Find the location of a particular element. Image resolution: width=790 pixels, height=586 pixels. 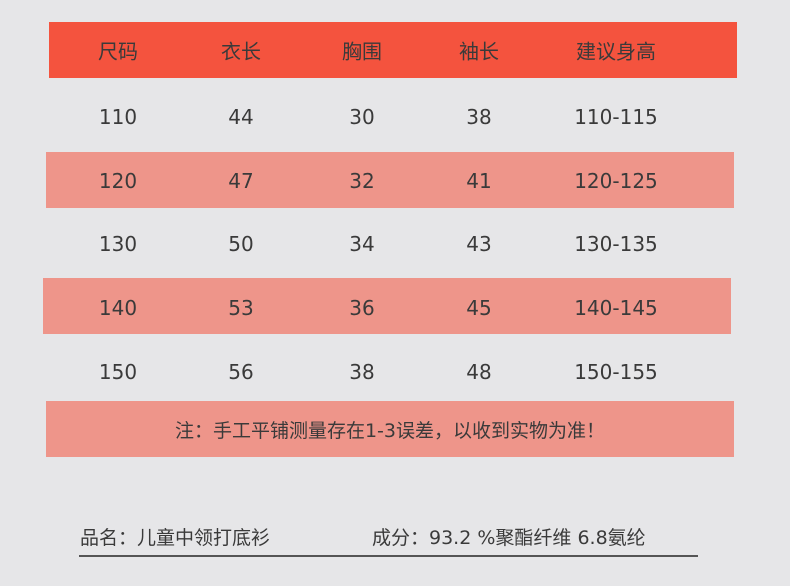

table-cell: 45 is located at coordinates (479, 308).